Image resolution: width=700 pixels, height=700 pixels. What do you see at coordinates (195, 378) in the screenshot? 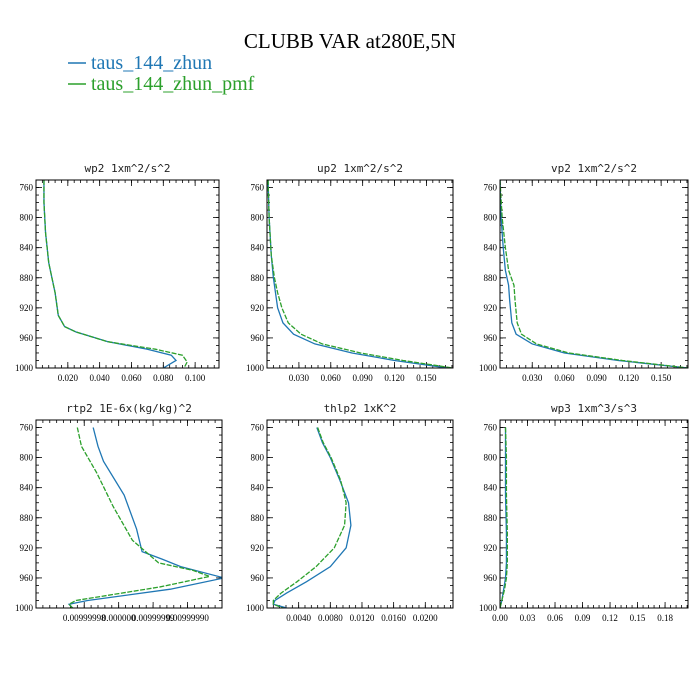
I see `x-tick-label: 0.100` at bounding box center [195, 378].